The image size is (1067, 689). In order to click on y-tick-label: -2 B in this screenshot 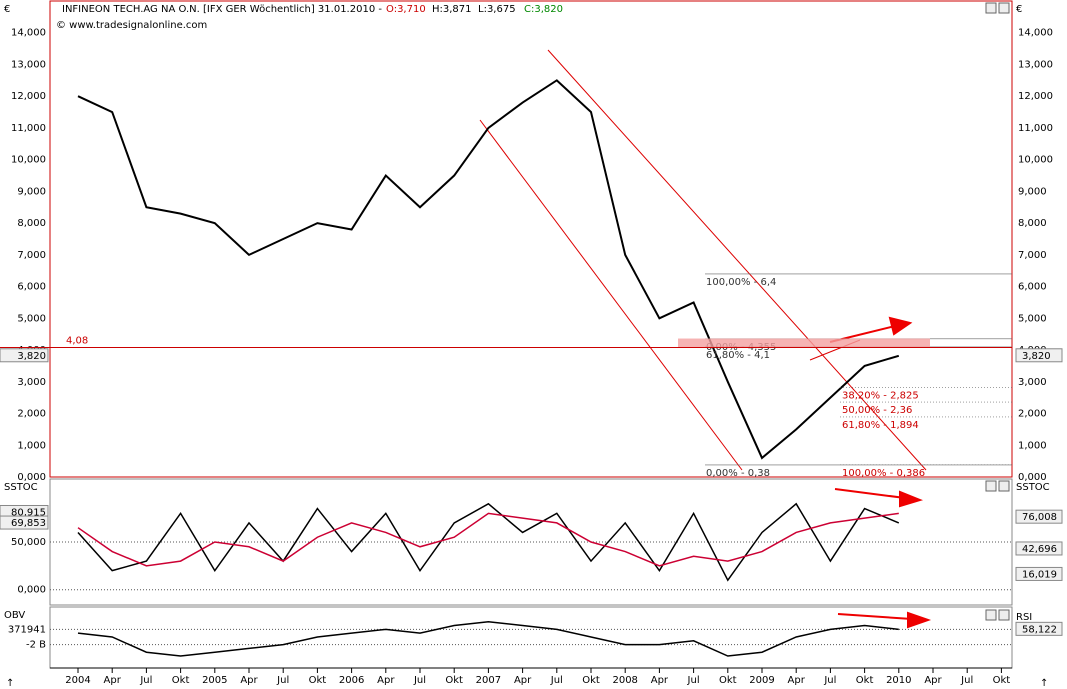, I will do `click(36, 645)`.